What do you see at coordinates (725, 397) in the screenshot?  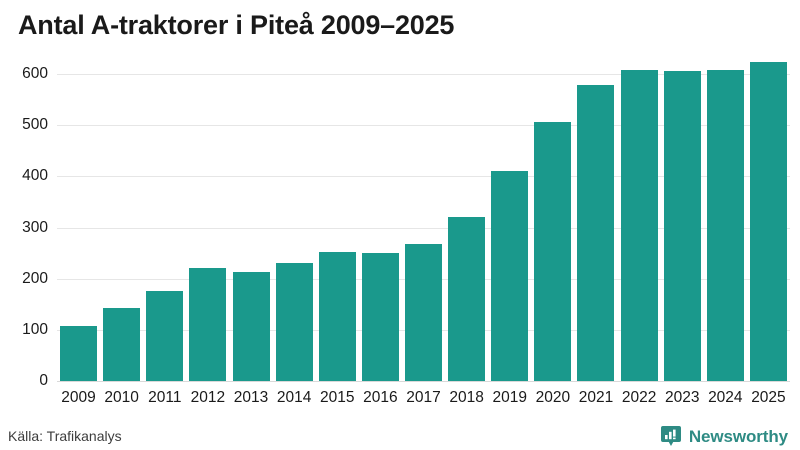 I see `x-axis-tick-label: 2024` at bounding box center [725, 397].